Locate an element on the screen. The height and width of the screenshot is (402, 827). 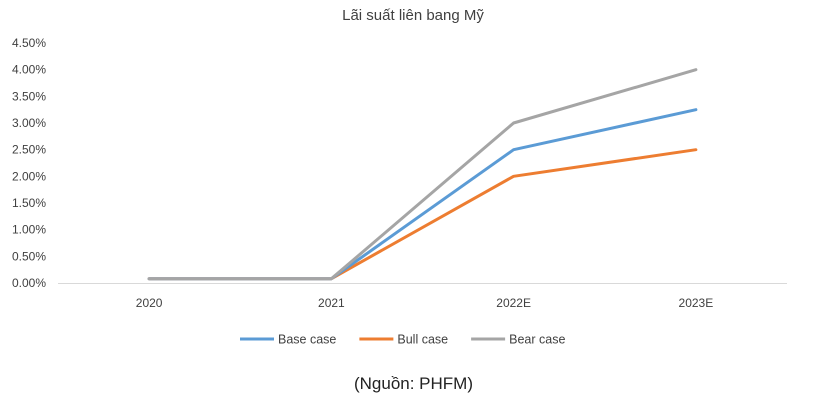
legend: Base case Bull case Bear case is located at coordinates (402, 340).